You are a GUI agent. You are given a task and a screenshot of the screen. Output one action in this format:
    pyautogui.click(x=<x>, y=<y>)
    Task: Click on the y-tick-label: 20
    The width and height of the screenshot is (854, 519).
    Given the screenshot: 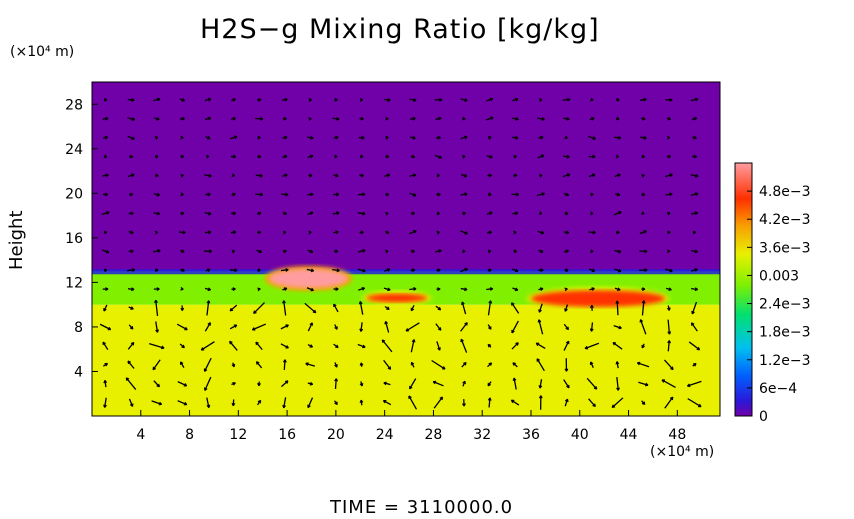 What is the action you would take?
    pyautogui.click(x=74, y=194)
    